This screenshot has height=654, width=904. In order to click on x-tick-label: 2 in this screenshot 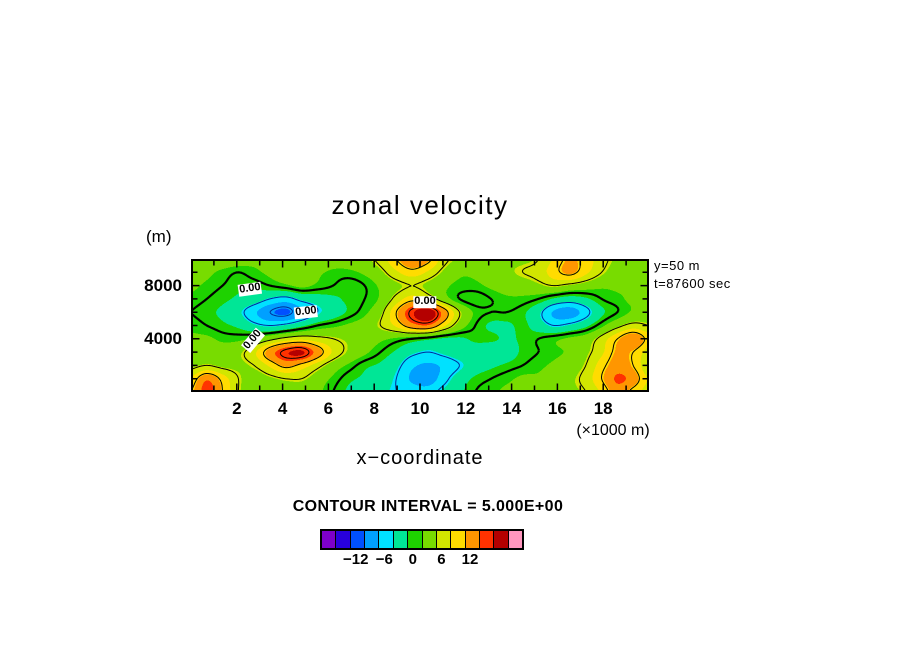, I will do `click(237, 408)`.